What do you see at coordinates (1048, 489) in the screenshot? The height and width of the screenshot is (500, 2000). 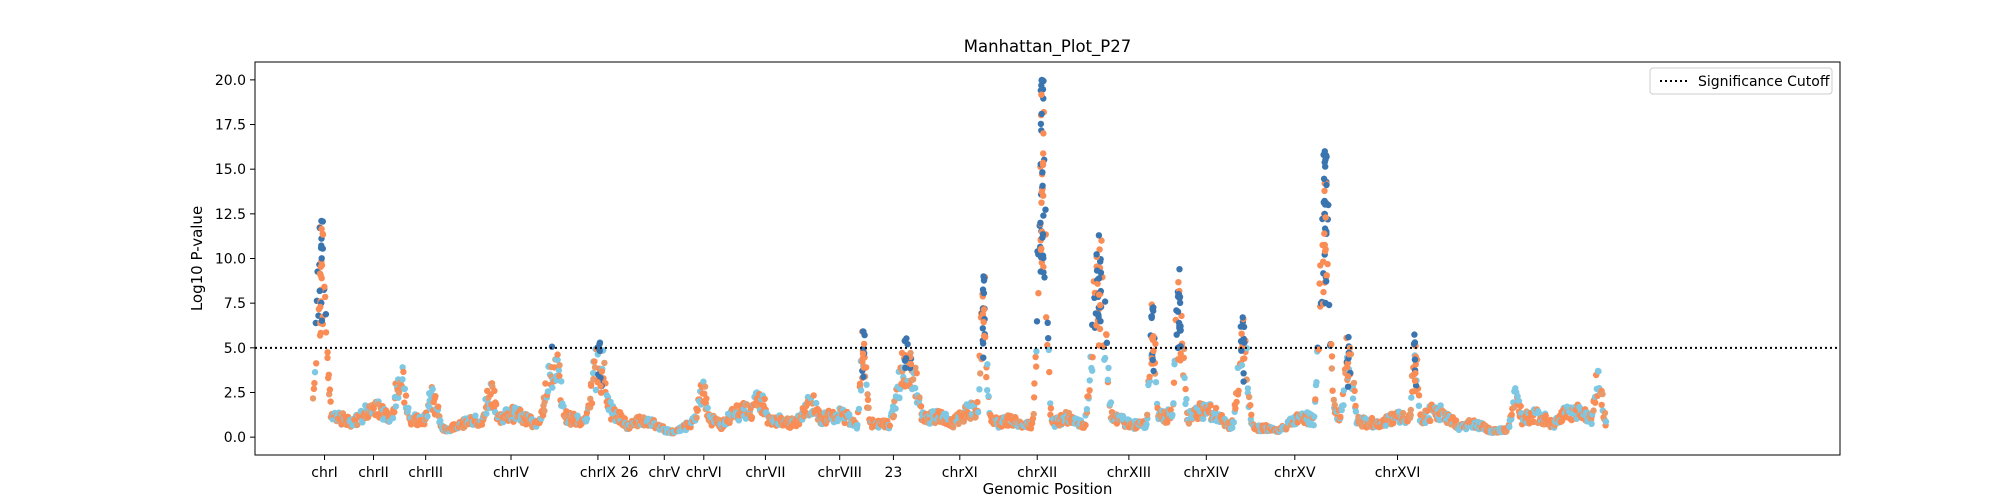 I see `x-axis-label: Genomic Position` at bounding box center [1048, 489].